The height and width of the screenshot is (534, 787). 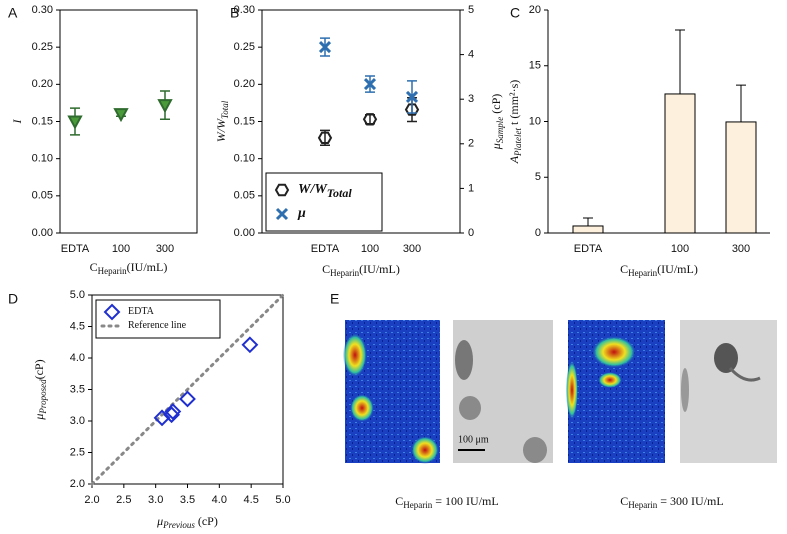 I want to click on y-axis-label: μProposed(cP), so click(x=40, y=389).